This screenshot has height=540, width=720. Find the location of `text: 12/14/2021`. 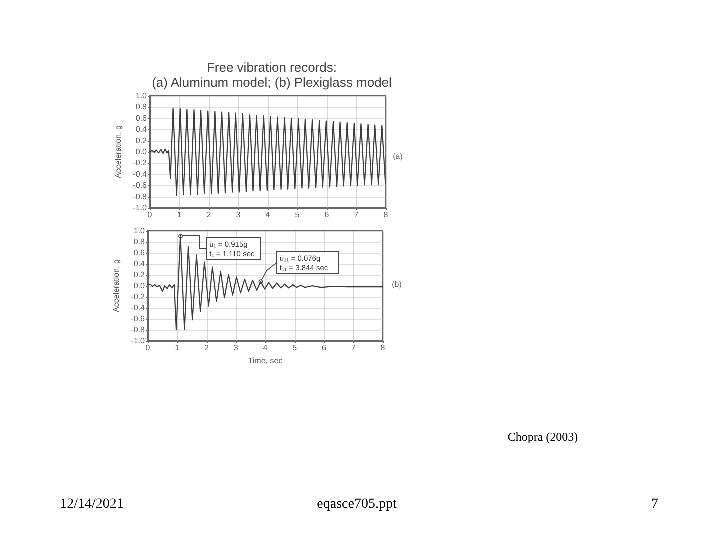

text: 12/14/2021 is located at coordinates (92, 504).